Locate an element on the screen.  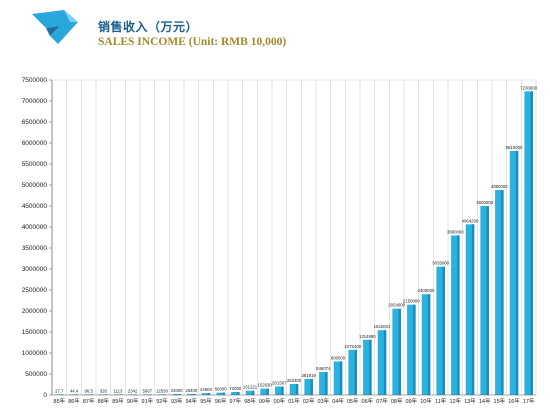
data-label: 4064200 is located at coordinates (470, 220).